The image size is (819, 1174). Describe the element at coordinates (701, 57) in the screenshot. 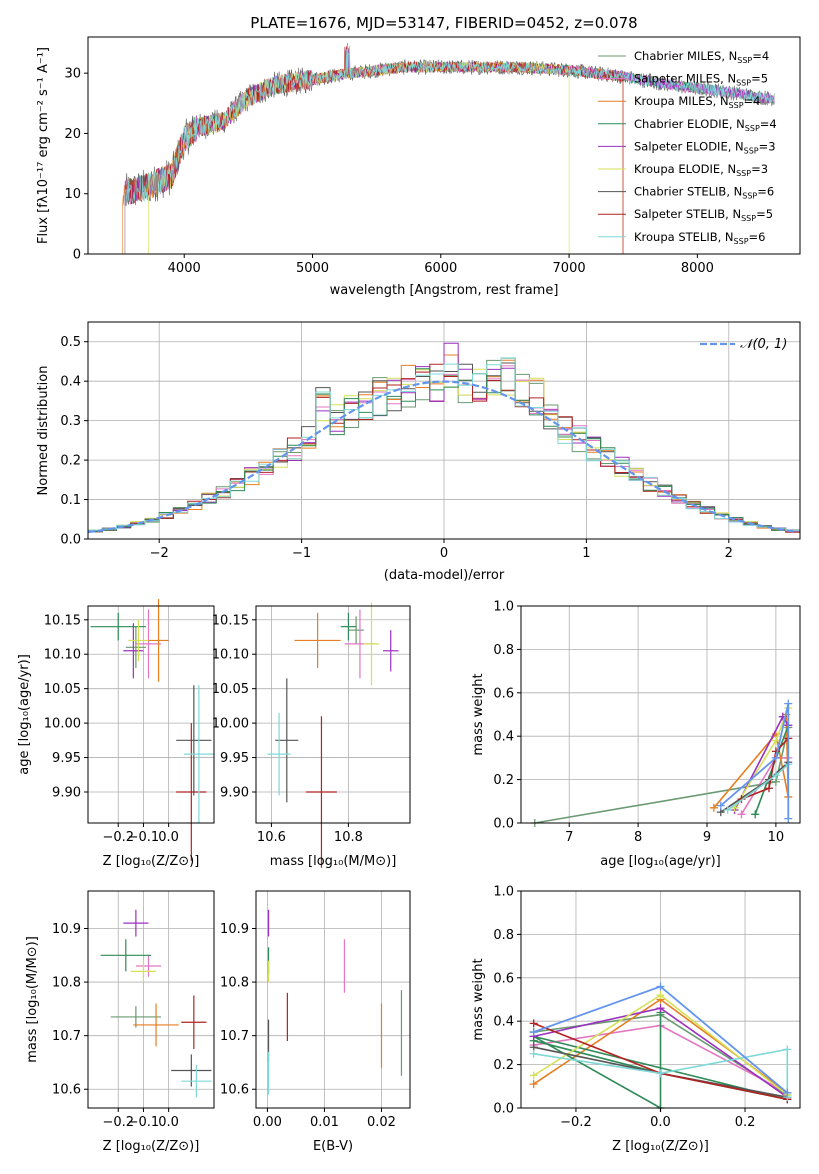

I see `legend-label: Chabrier MILES, NSSP=4` at that location.